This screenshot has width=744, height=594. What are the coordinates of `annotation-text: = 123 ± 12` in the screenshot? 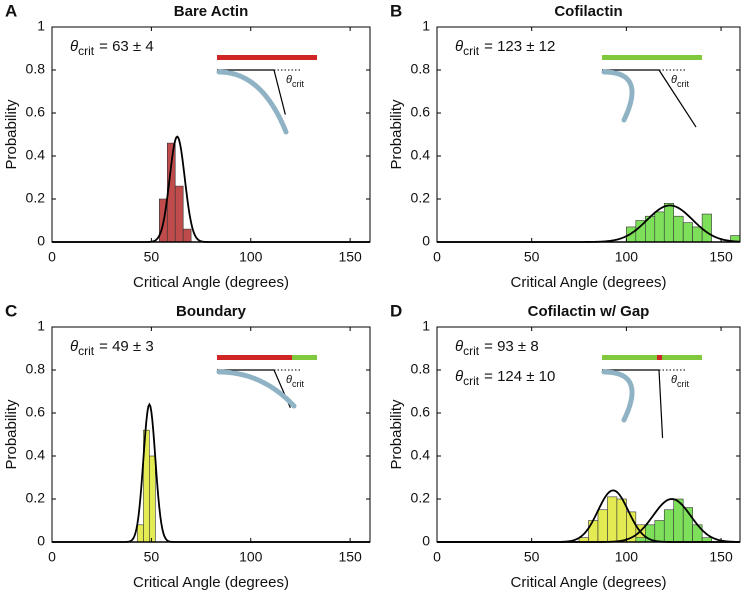 It's located at (519, 46).